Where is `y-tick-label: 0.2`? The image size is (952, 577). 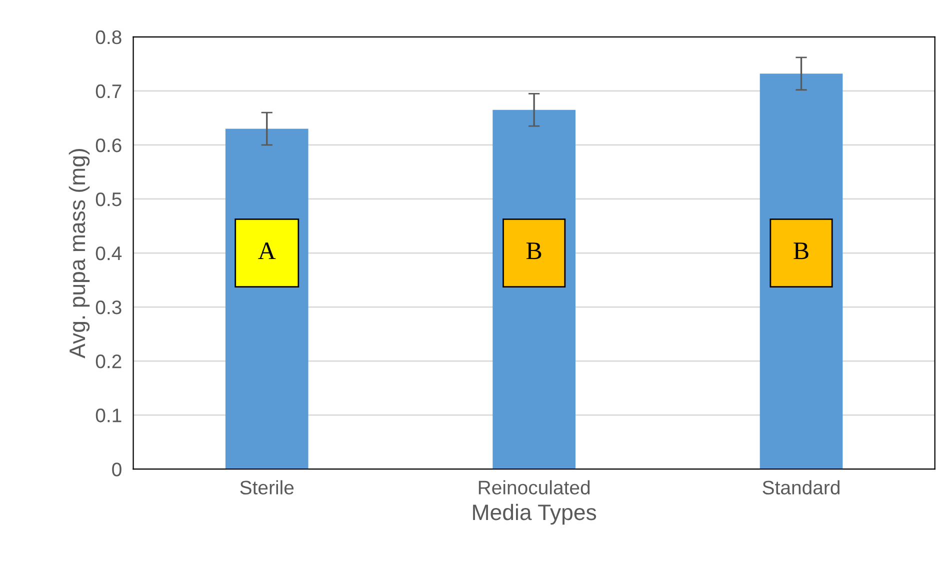
y-tick-label: 0.2 is located at coordinates (109, 361).